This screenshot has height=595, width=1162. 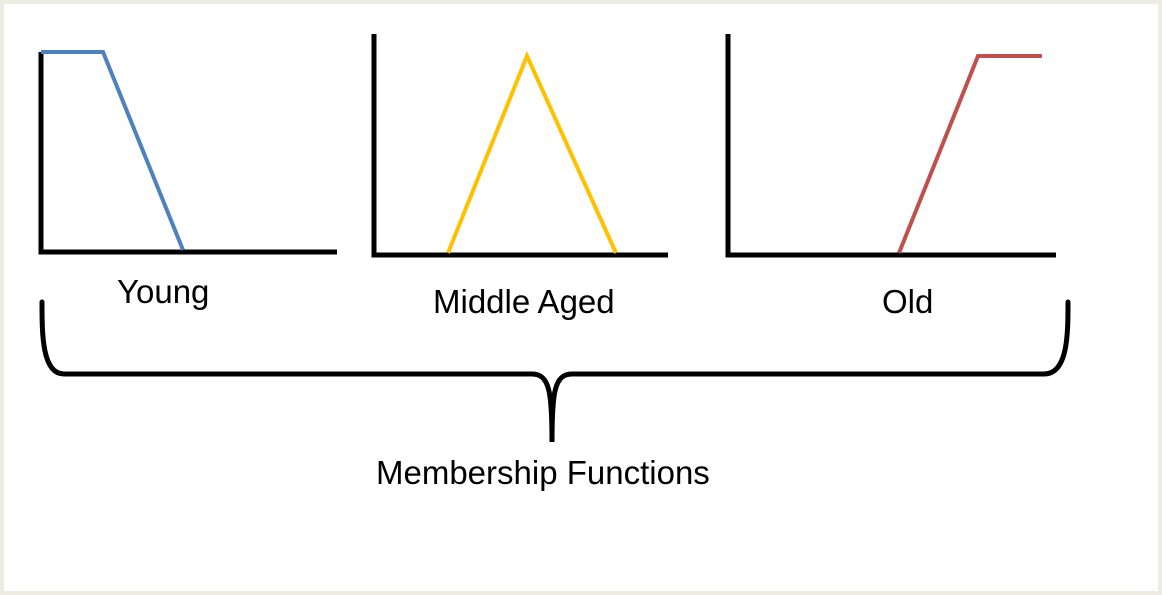 I want to click on young-label: Young, so click(x=163, y=291).